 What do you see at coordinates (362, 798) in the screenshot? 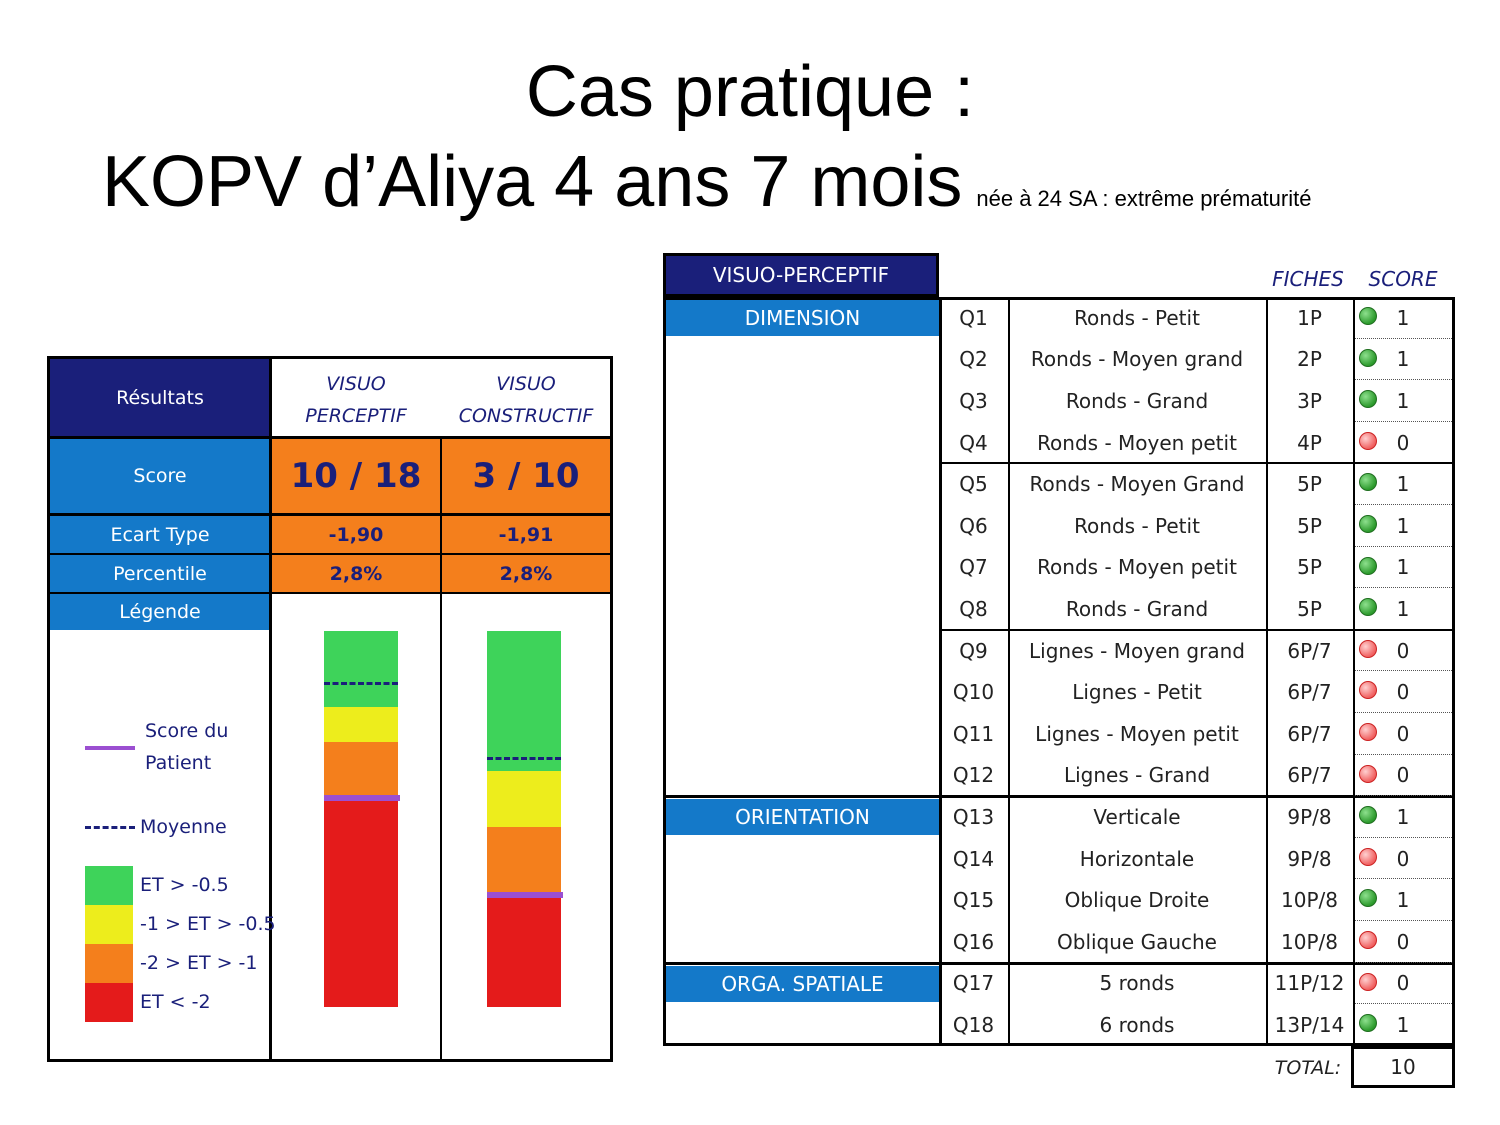
I see `bar-vp-patient-line` at bounding box center [362, 798].